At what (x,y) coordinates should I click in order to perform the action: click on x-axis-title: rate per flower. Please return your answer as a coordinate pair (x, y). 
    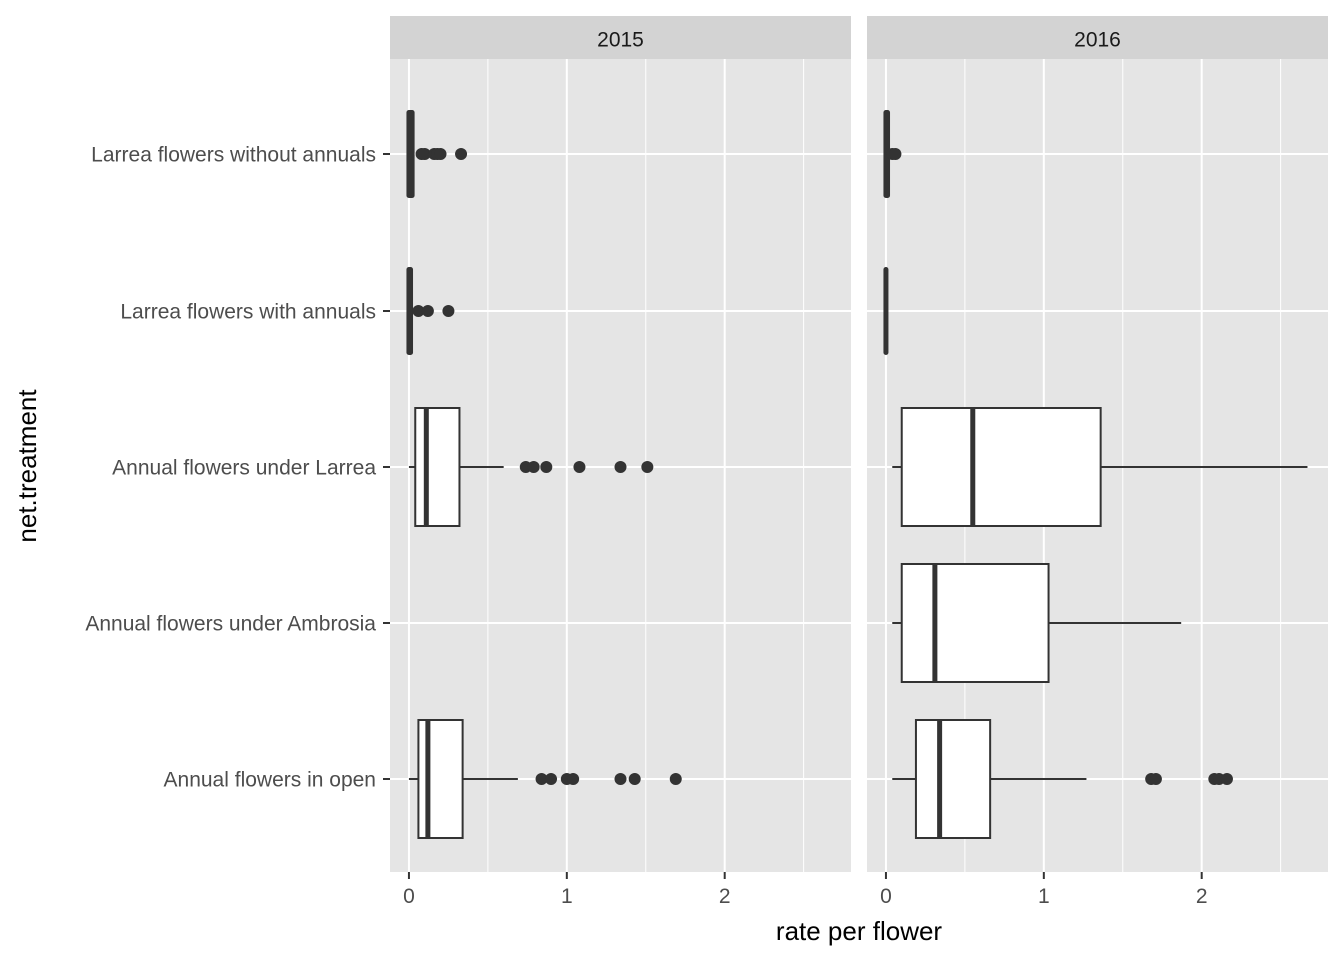
    Looking at the image, I should click on (859, 931).